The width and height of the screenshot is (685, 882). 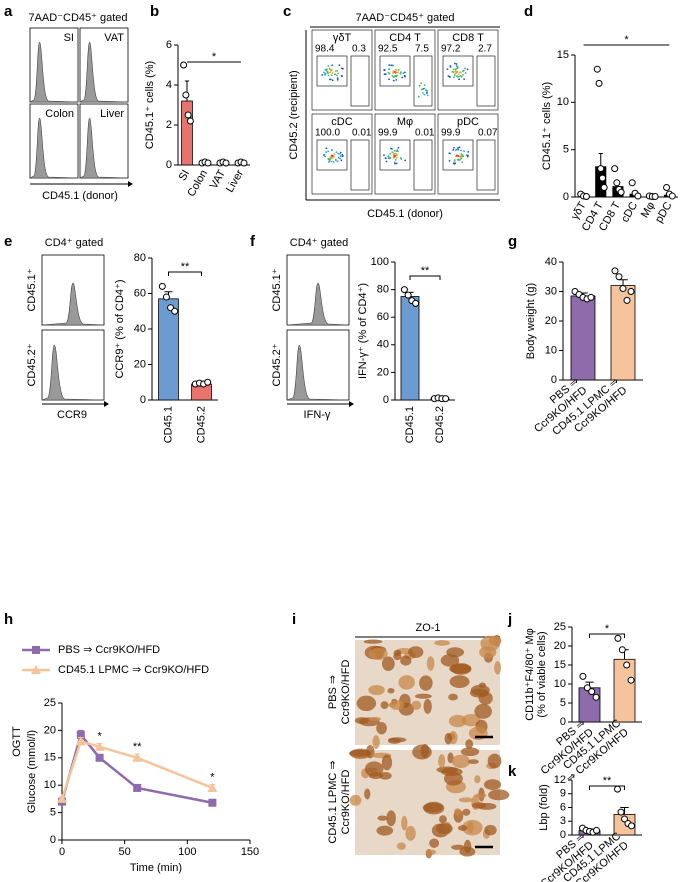 What do you see at coordinates (383, 345) in the screenshot?
I see `y-tick-label: 40` at bounding box center [383, 345].